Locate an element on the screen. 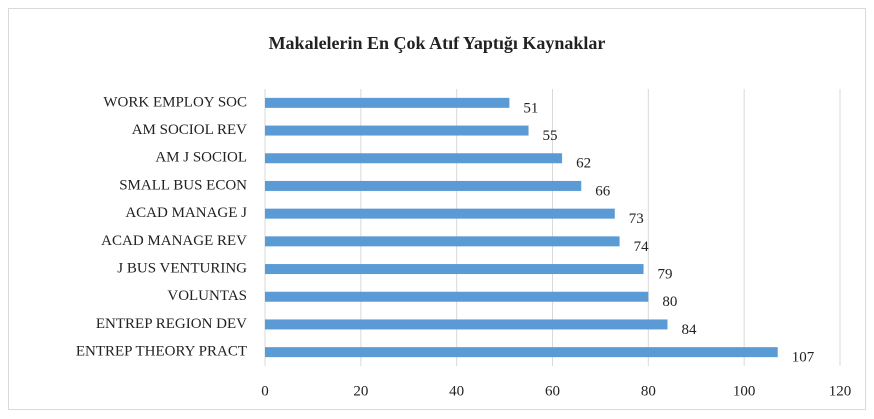  data-label: 80 is located at coordinates (669, 302).